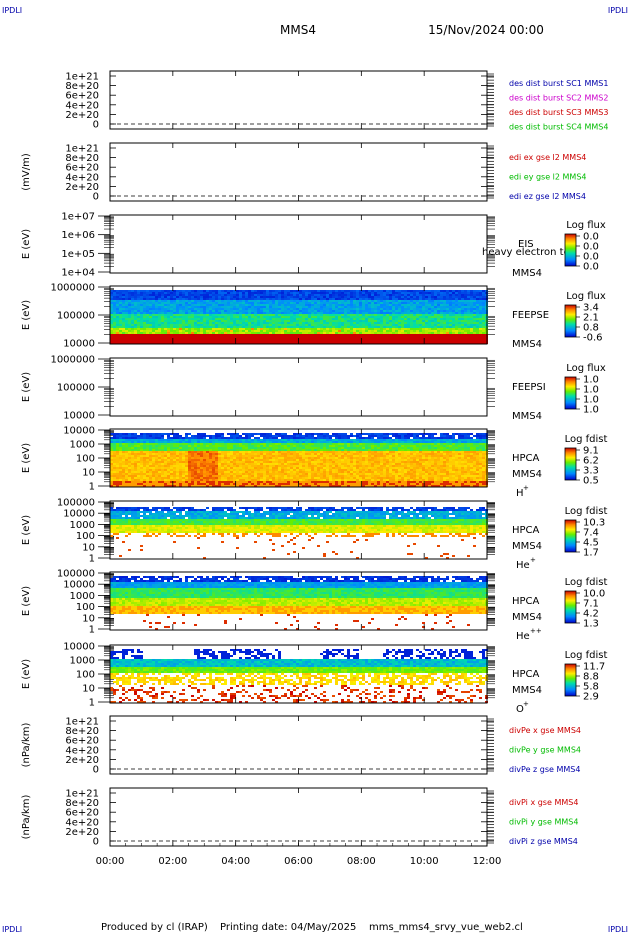 The height and width of the screenshot is (934, 630). Describe the element at coordinates (594, 523) in the screenshot. I see `colorbar-tick-label: 10.3` at that location.